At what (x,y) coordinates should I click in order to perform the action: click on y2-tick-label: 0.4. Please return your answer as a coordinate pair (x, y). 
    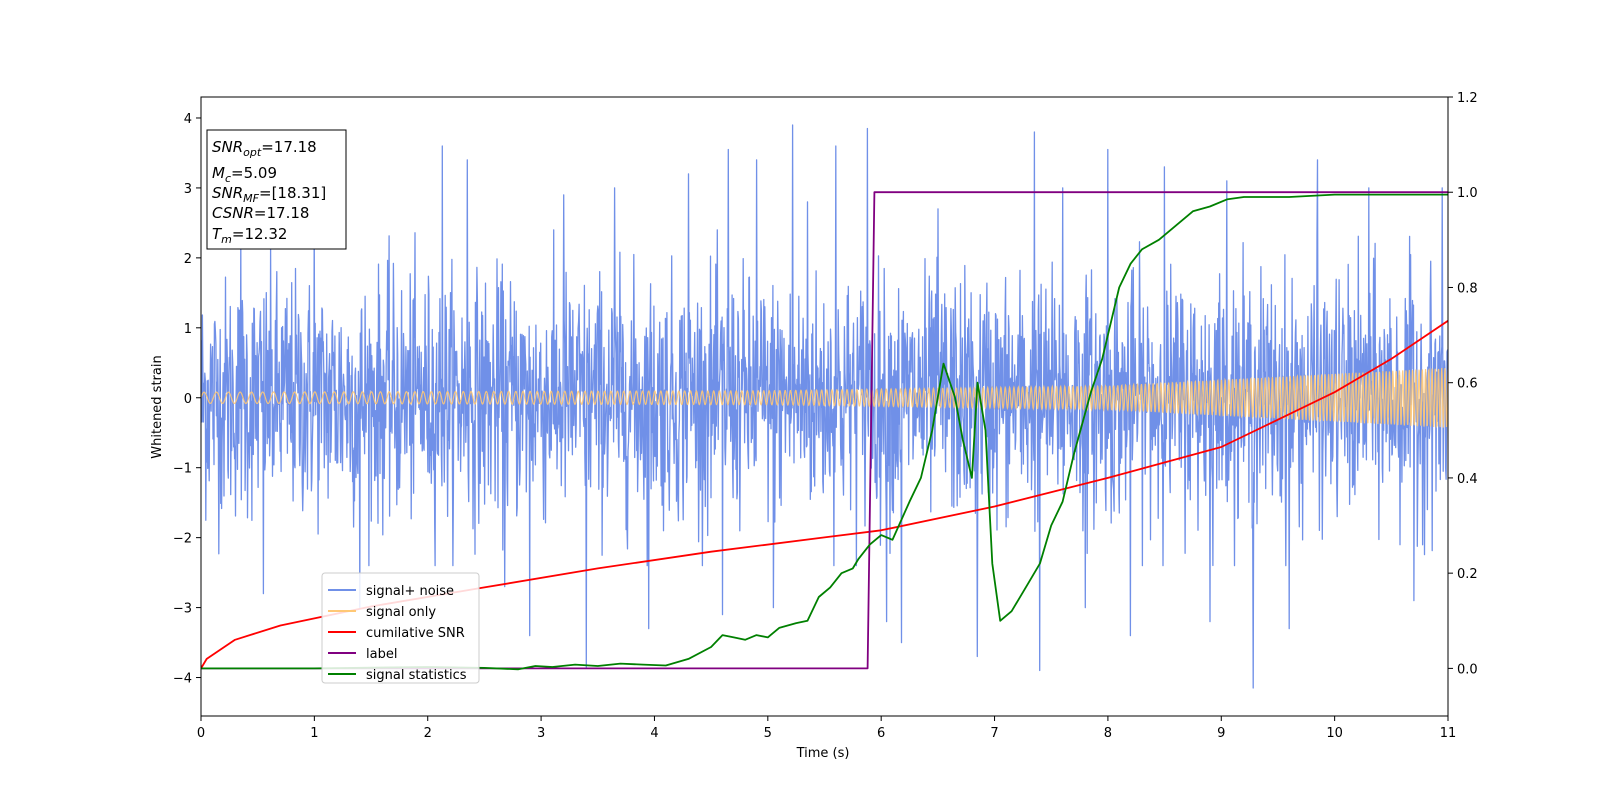
    Looking at the image, I should click on (1467, 479).